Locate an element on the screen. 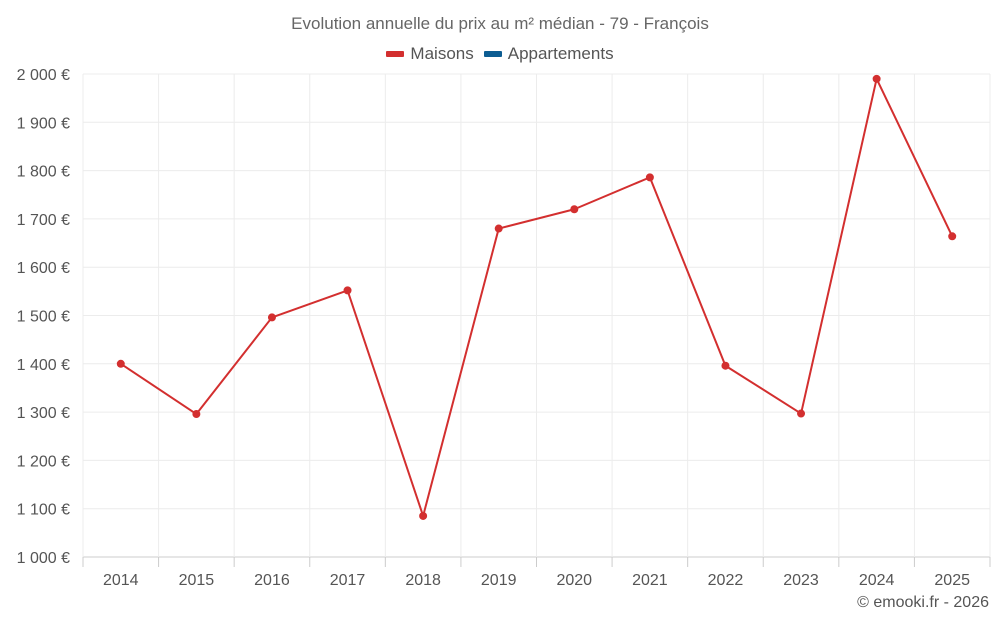  x-tick-label: 2024 is located at coordinates (877, 580).